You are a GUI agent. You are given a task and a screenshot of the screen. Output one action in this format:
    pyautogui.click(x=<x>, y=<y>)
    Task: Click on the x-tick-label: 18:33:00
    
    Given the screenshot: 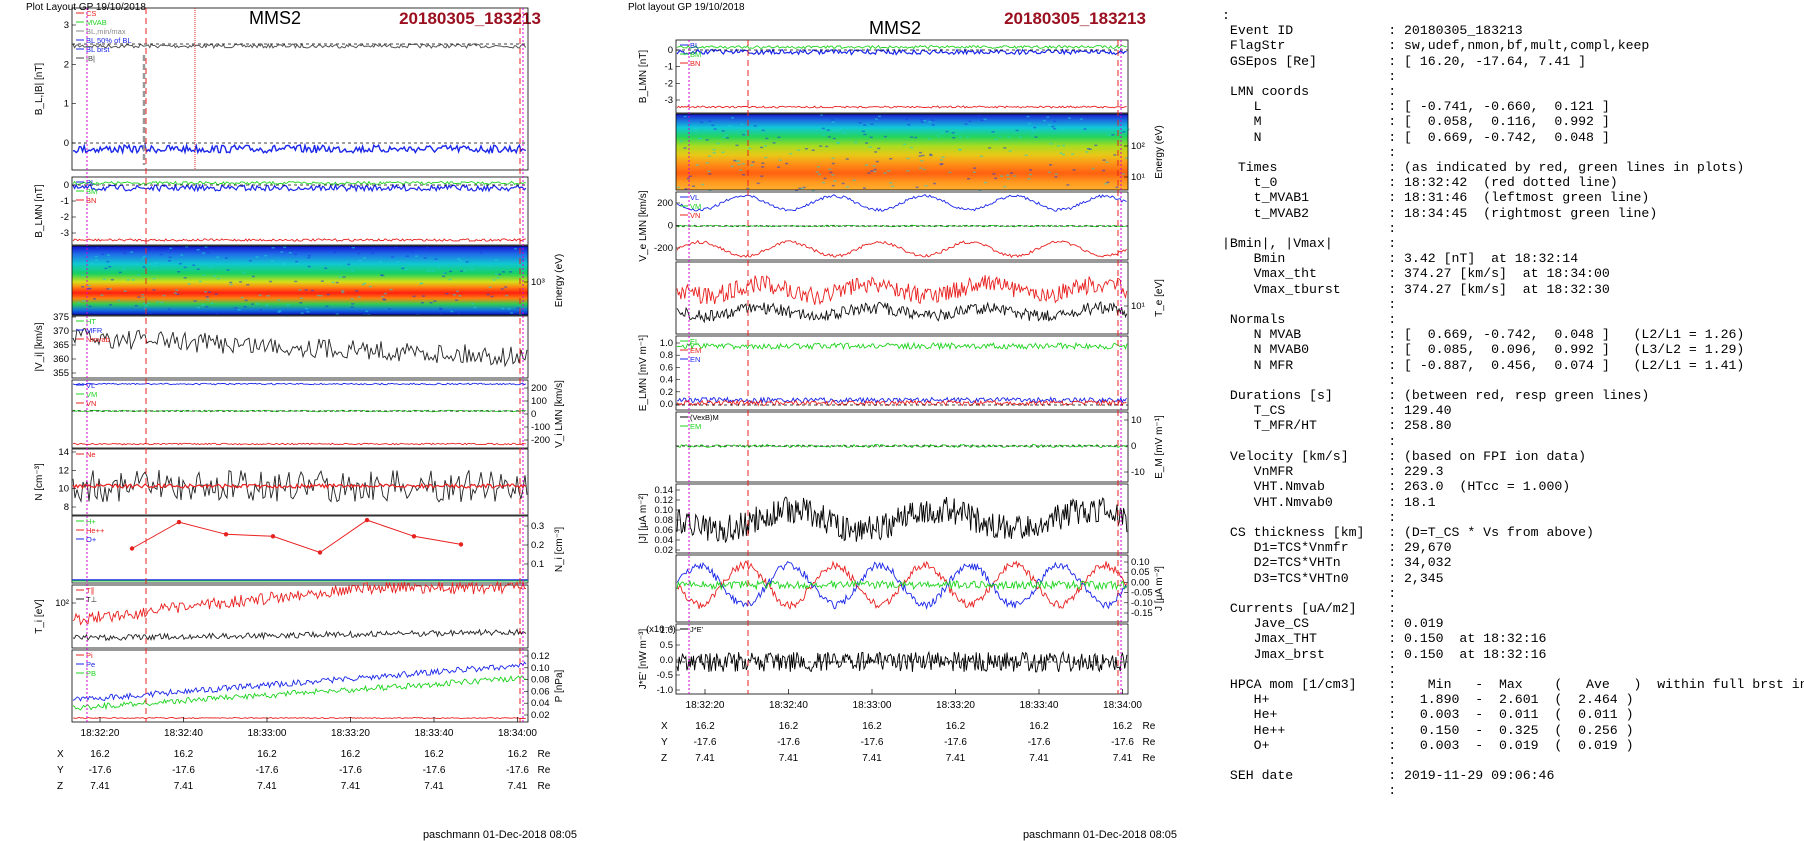 What is the action you would take?
    pyautogui.click(x=872, y=705)
    